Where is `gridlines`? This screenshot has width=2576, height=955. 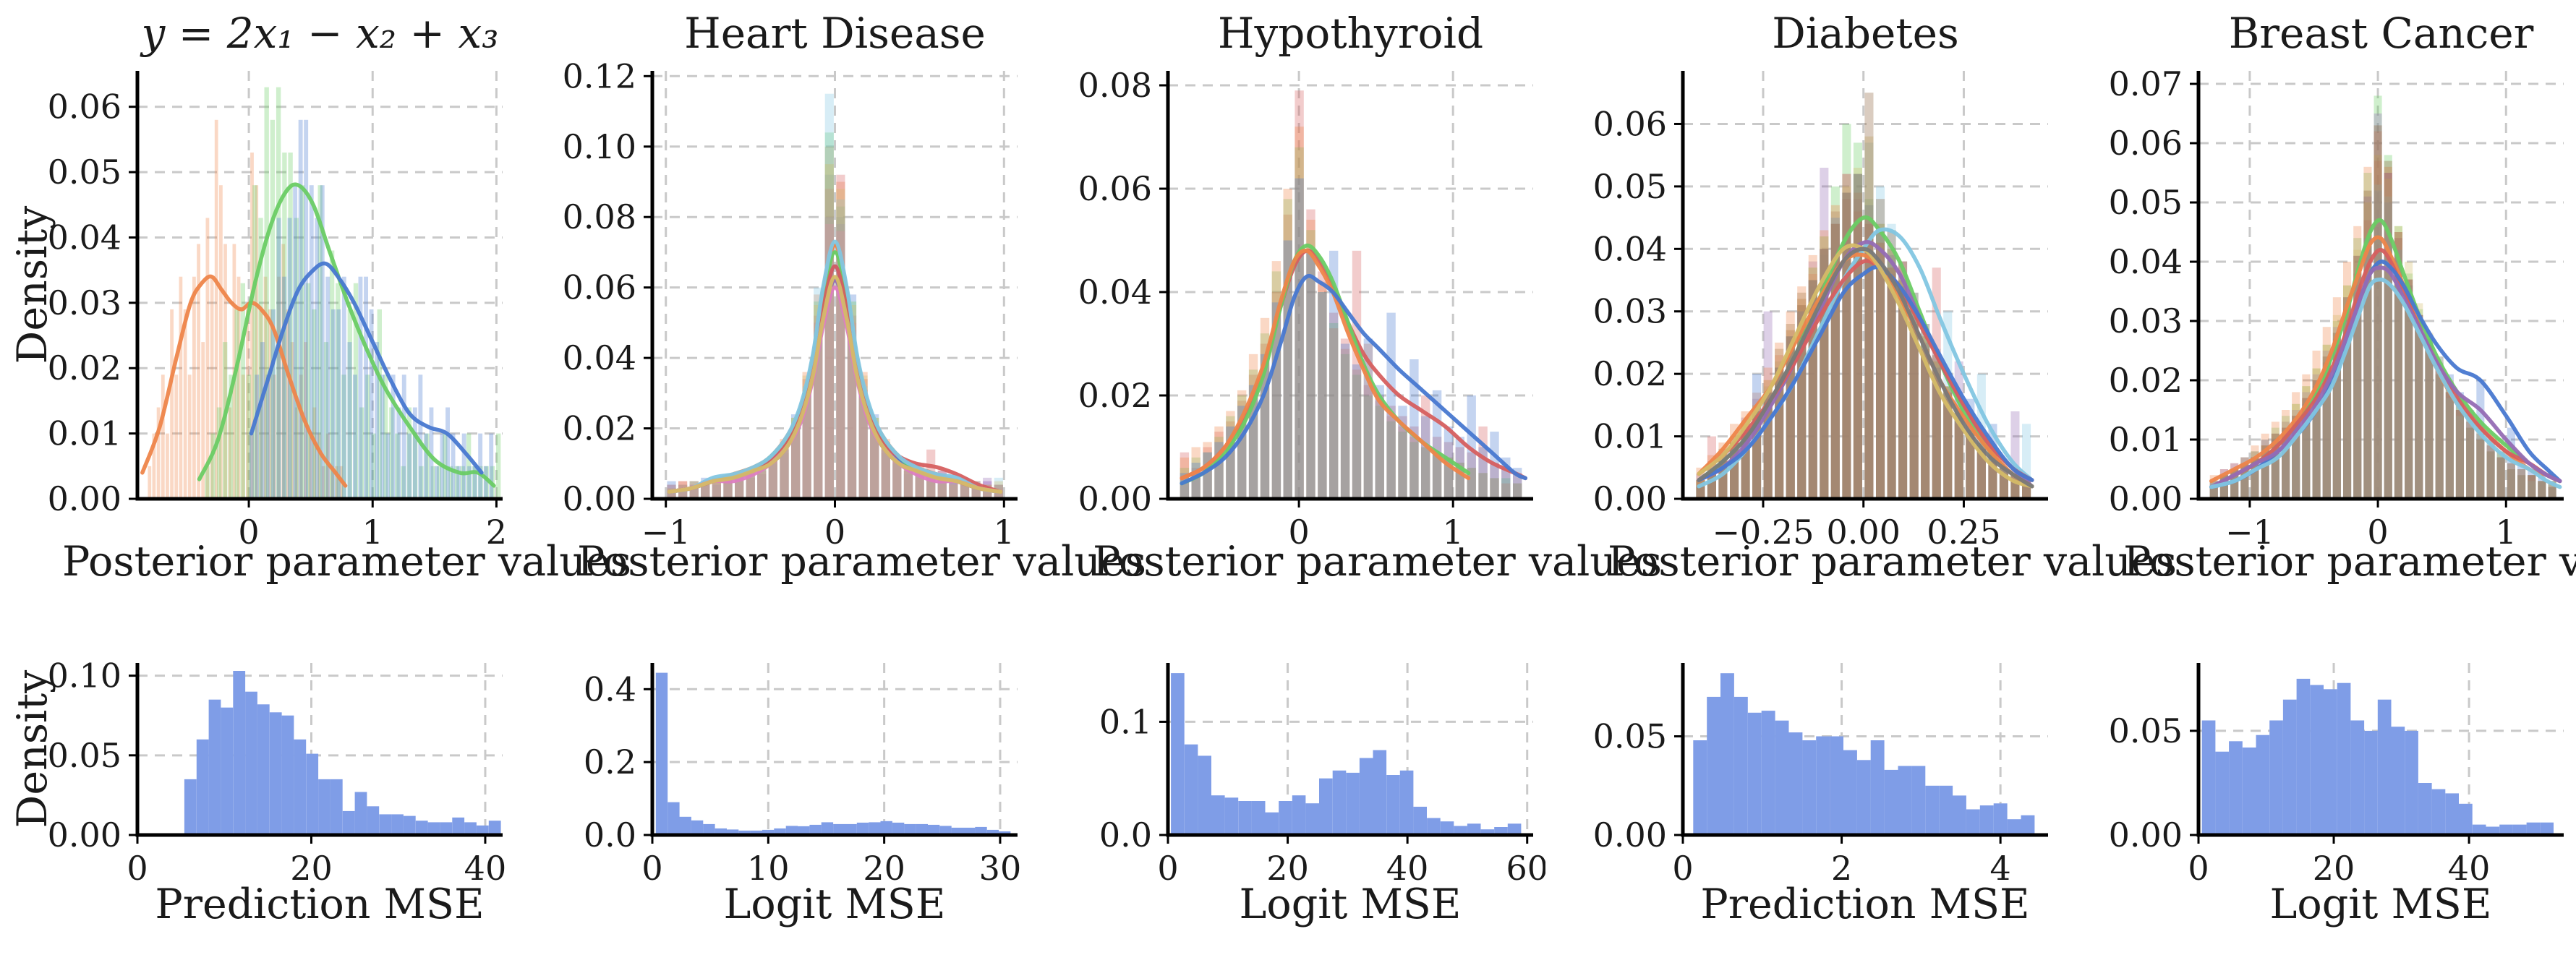 gridlines is located at coordinates (320, 285).